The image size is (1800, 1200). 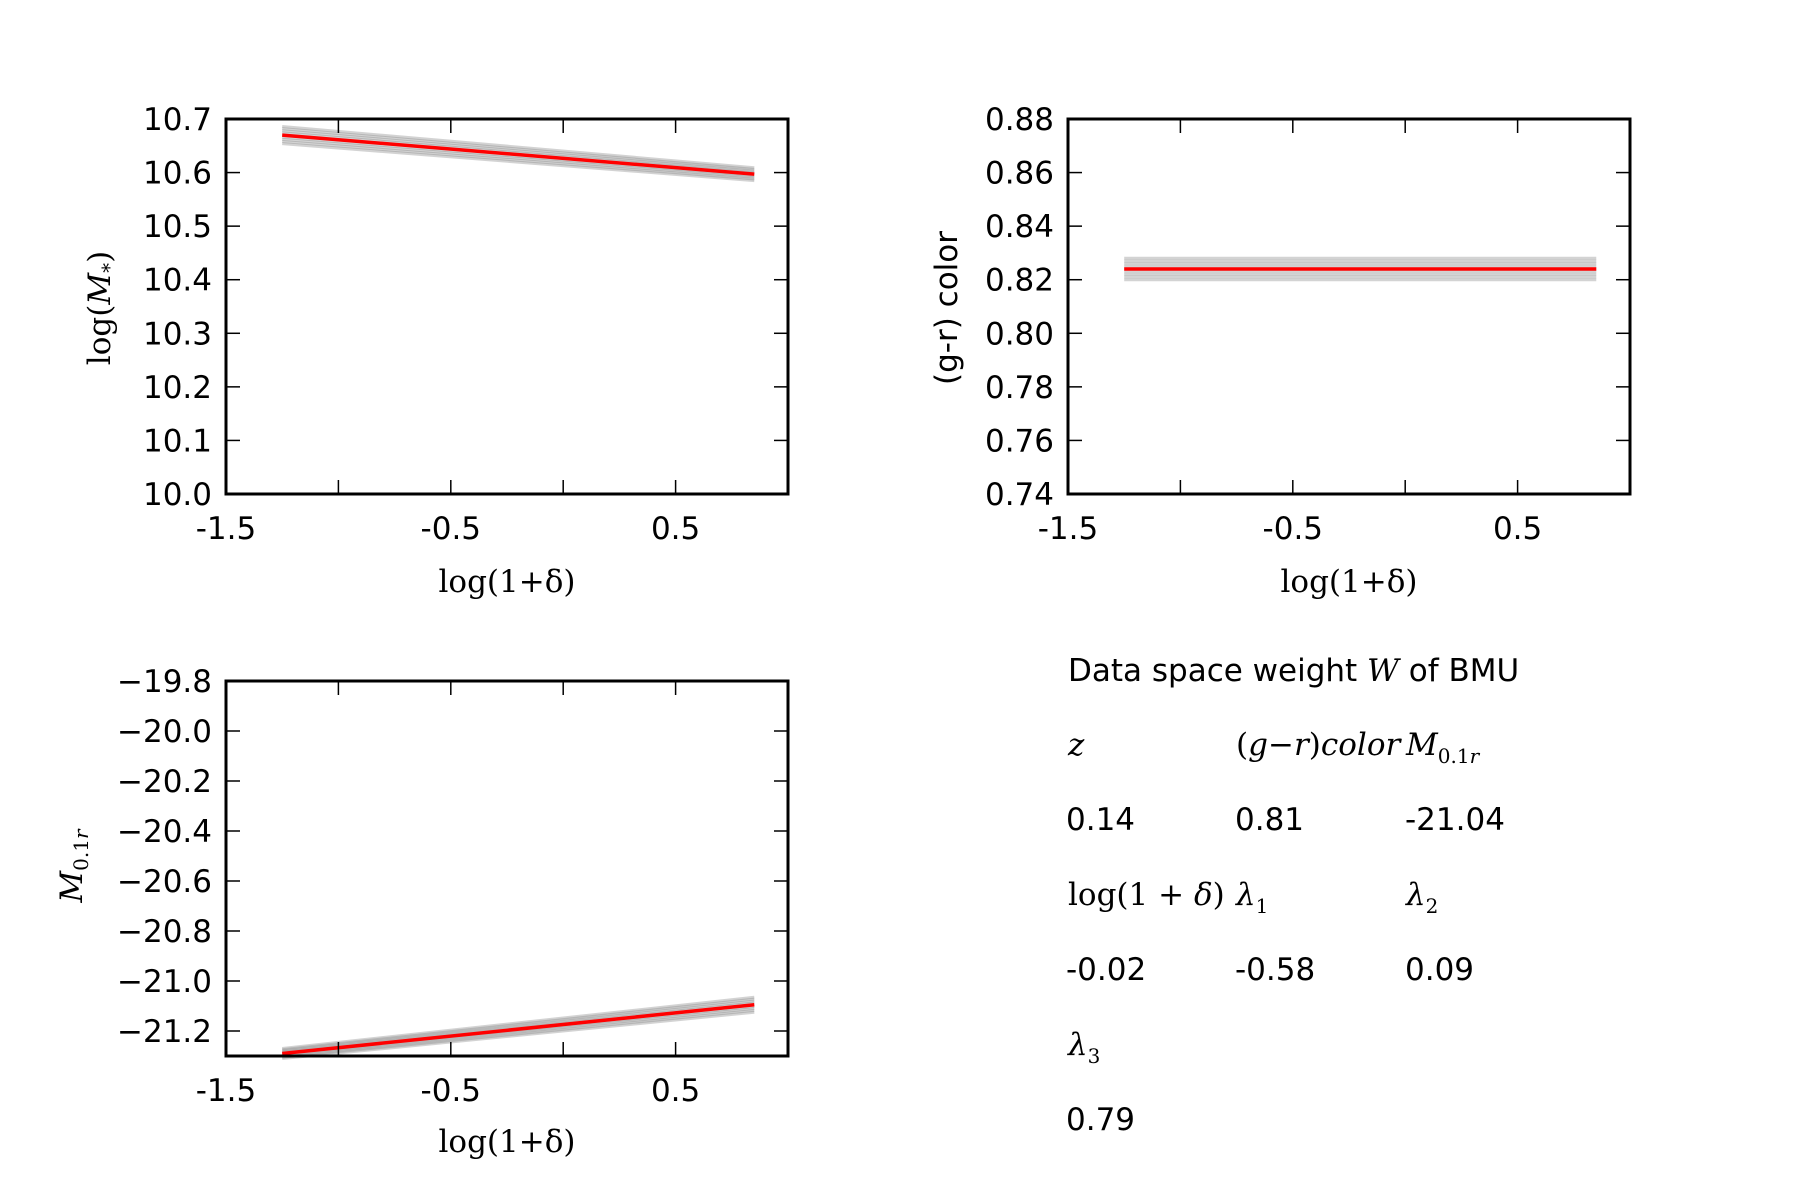 What do you see at coordinates (177, 441) in the screenshot?
I see `mass-ytick-label-10_1: 10.1` at bounding box center [177, 441].